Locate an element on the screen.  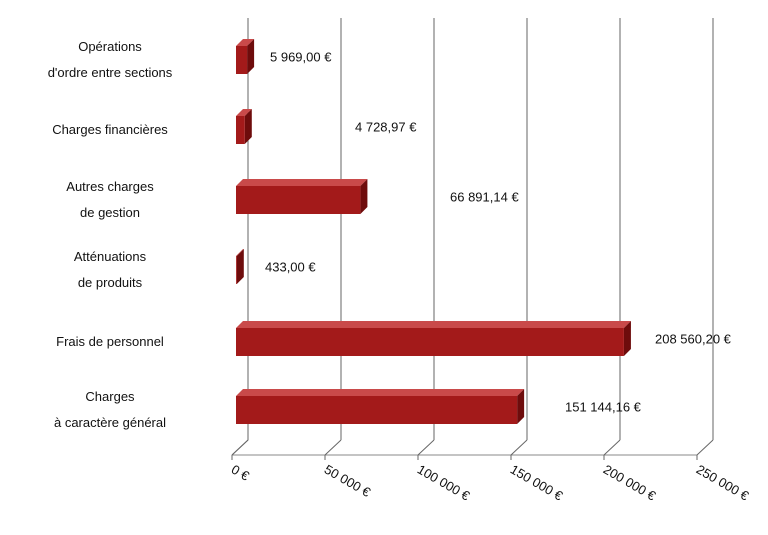
value-label: 4 728,97 € is located at coordinates (386, 126).